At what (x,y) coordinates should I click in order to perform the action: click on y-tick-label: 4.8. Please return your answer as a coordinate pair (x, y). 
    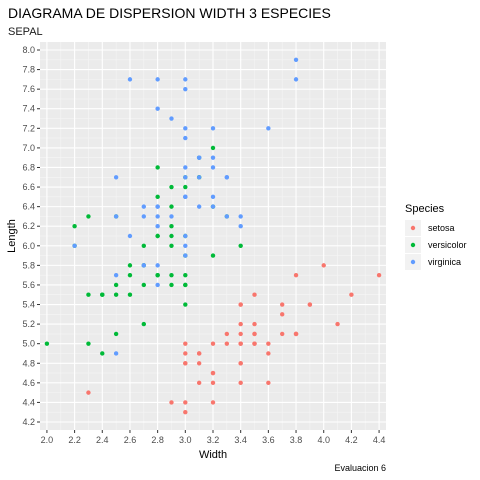
    Looking at the image, I should click on (28, 363).